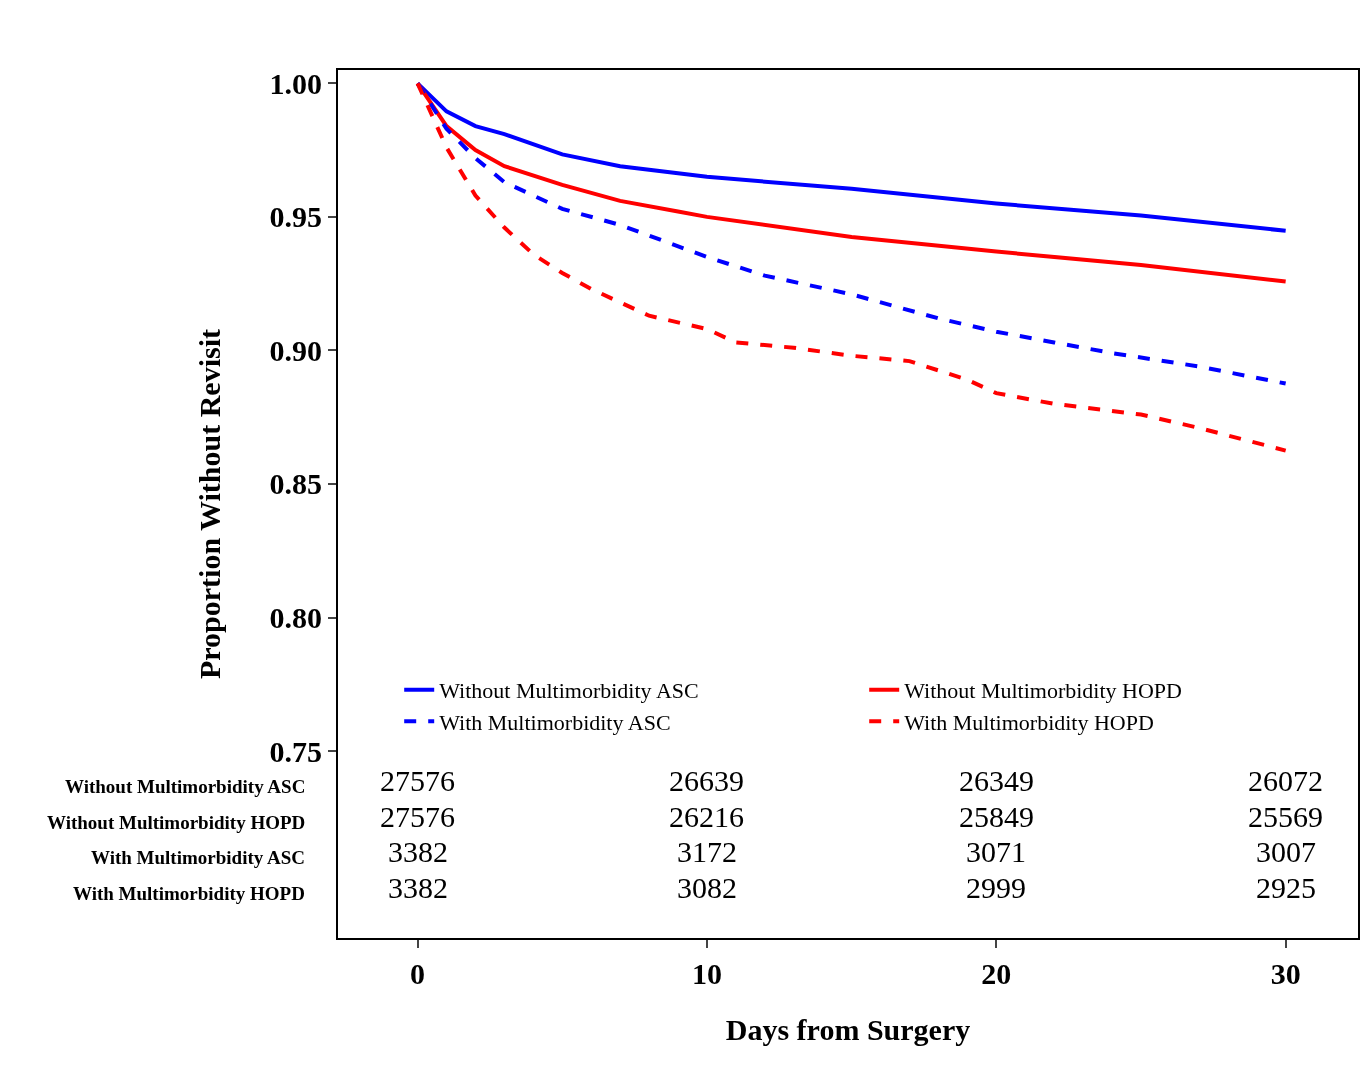  Describe the element at coordinates (1286, 851) in the screenshot. I see `annotation: 3007` at that location.